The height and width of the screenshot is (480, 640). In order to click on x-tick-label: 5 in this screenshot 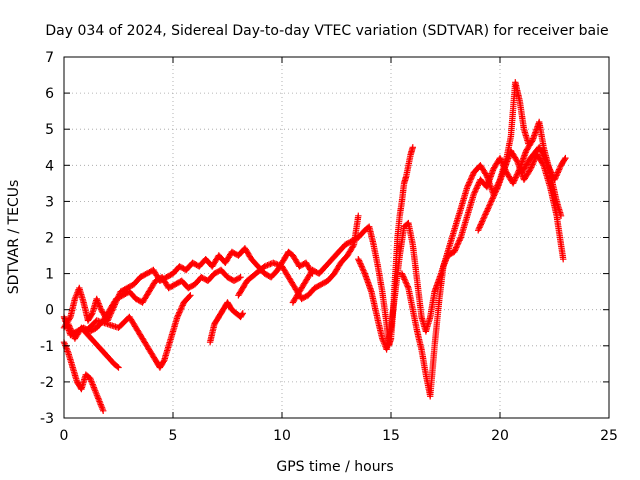, I will do `click(173, 436)`.